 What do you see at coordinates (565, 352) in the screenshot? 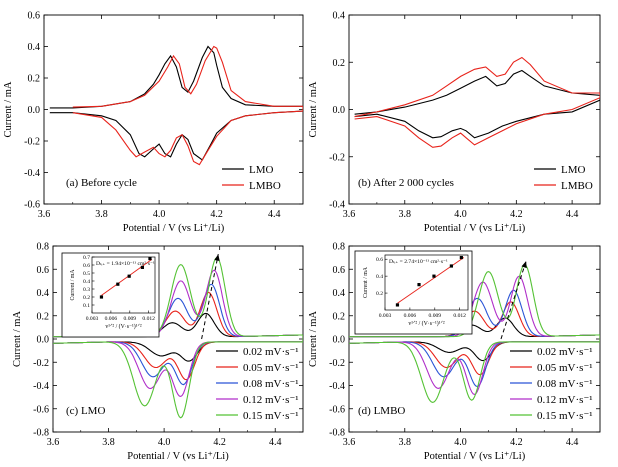
I see `legend-label: 0.02 mV·s⁻¹` at bounding box center [565, 352].